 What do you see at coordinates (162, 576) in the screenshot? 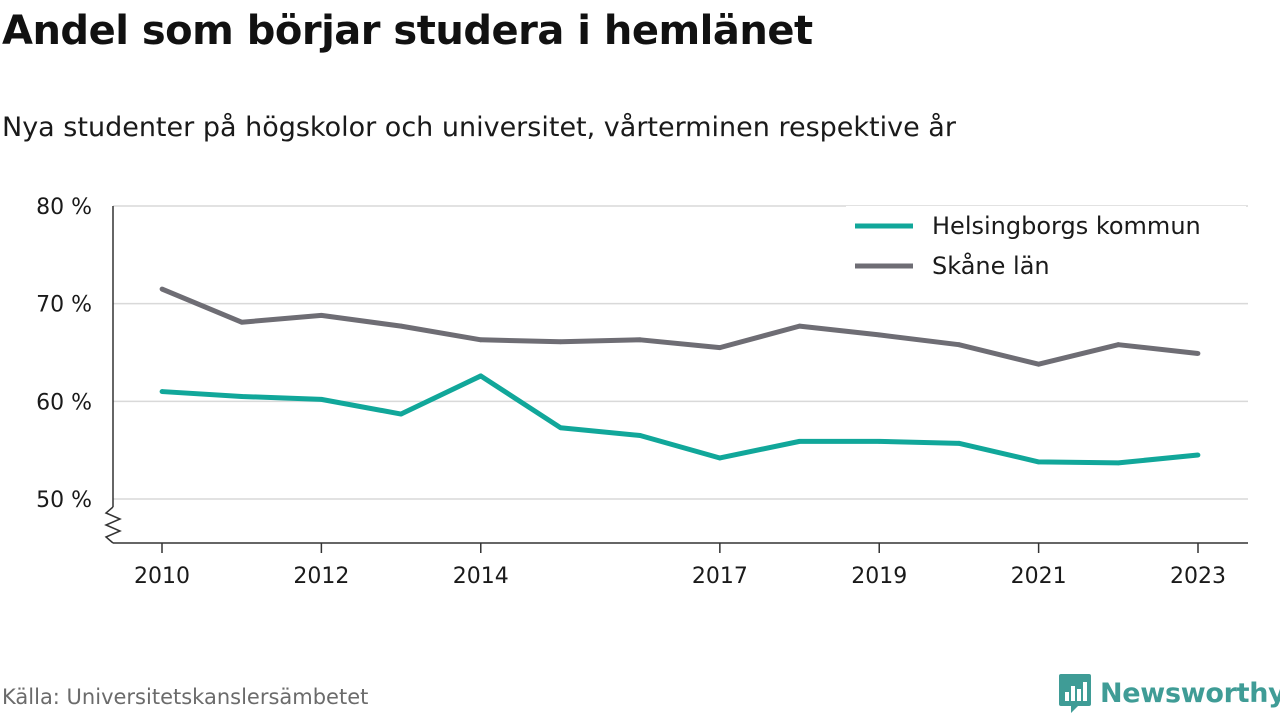
I see `x-tick-label: 2010` at bounding box center [162, 576].